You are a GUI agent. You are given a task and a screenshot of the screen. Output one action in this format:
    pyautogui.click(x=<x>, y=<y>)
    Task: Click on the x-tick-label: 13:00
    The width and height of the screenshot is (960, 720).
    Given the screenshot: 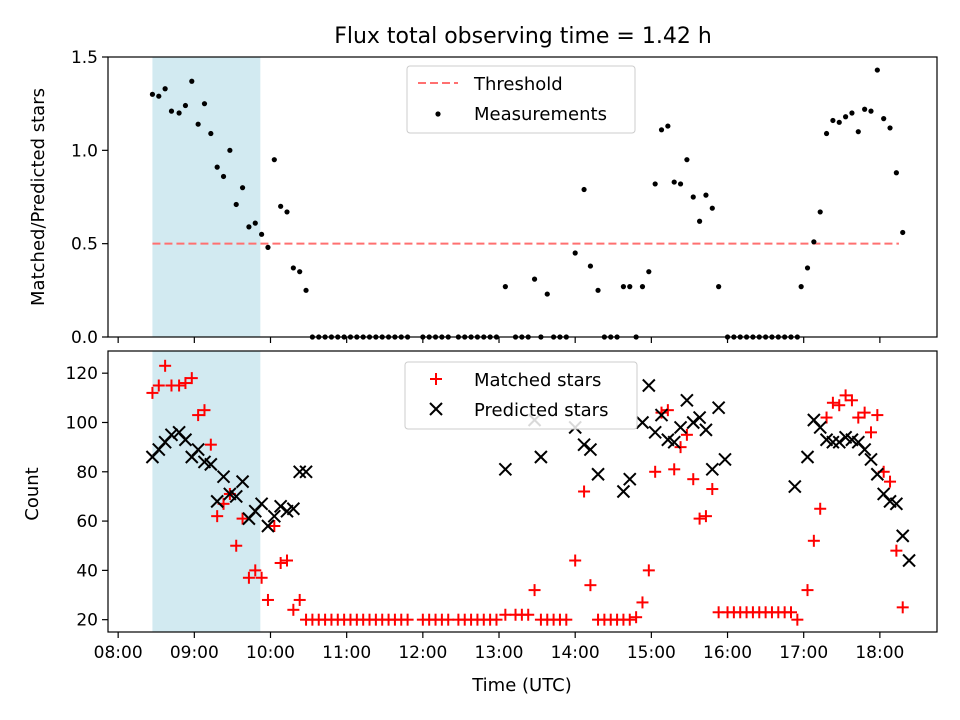 What is the action you would take?
    pyautogui.click(x=499, y=653)
    